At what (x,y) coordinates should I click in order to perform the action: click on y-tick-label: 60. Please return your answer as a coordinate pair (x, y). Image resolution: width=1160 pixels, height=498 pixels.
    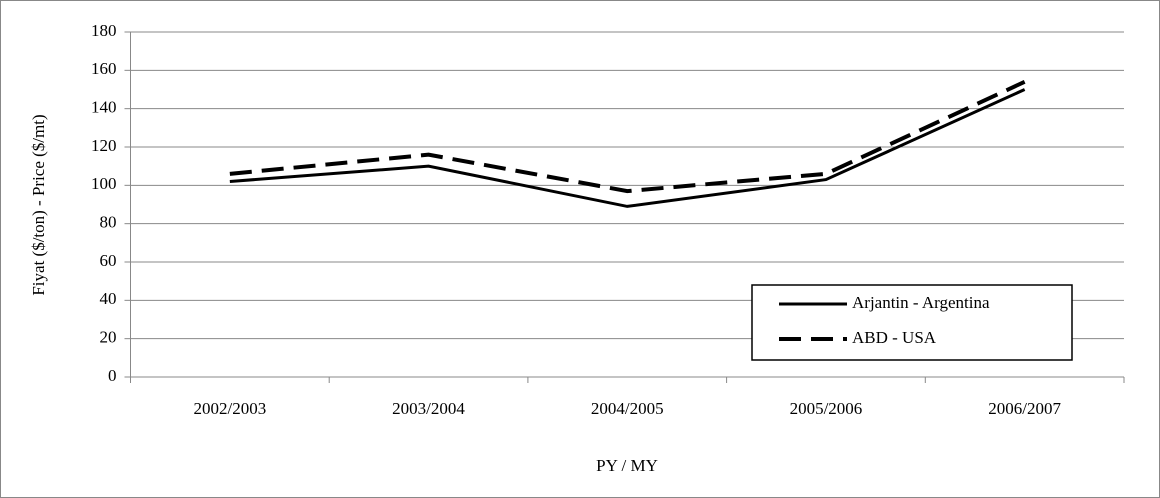
    Looking at the image, I should click on (108, 260).